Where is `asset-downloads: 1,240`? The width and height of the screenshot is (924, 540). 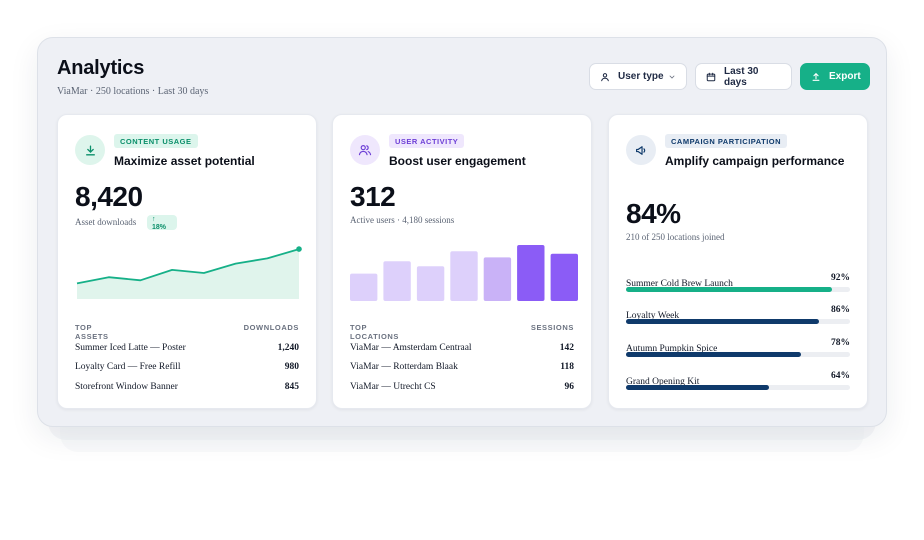 asset-downloads: 1,240 is located at coordinates (288, 348).